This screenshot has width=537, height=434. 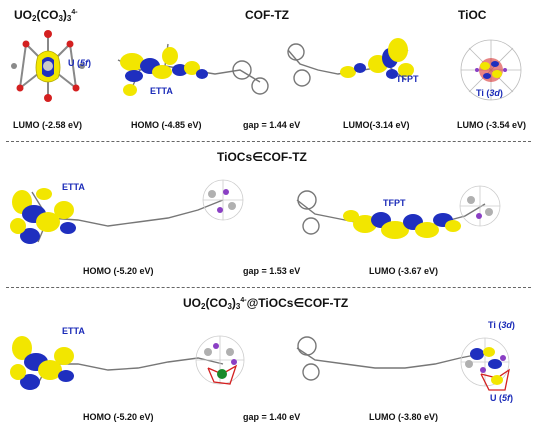 I want to click on uo2co3-orbital-diagram, so click(x=48, y=66).